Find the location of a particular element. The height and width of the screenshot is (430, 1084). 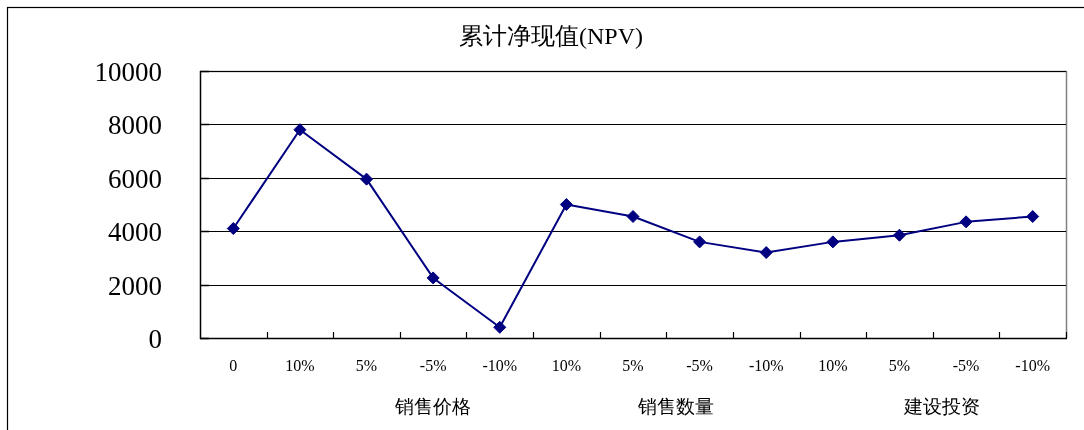

text: 销售价格 is located at coordinates (432, 406).